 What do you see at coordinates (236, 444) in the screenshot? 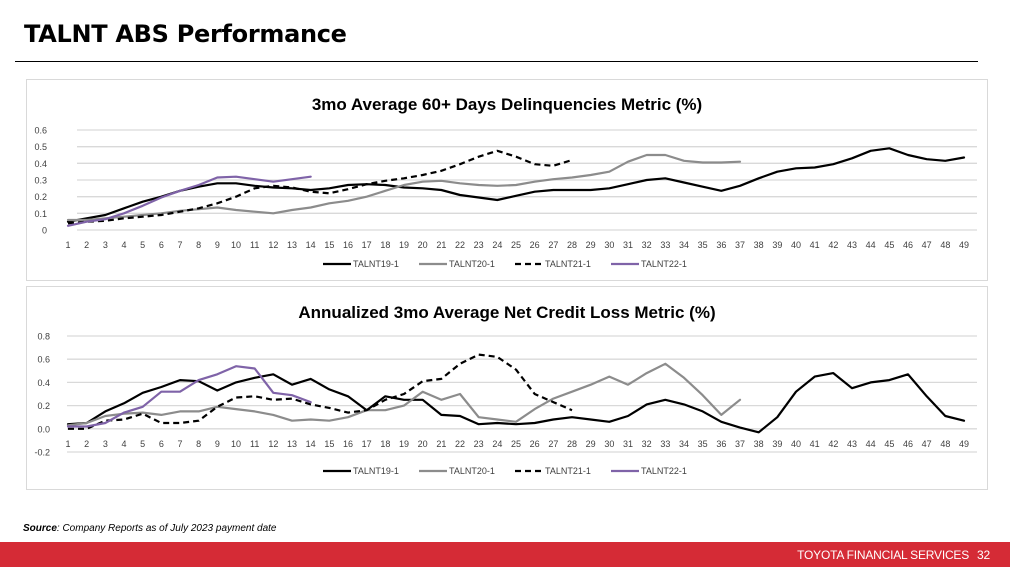
I see `x-tick-label: 10` at bounding box center [236, 444].